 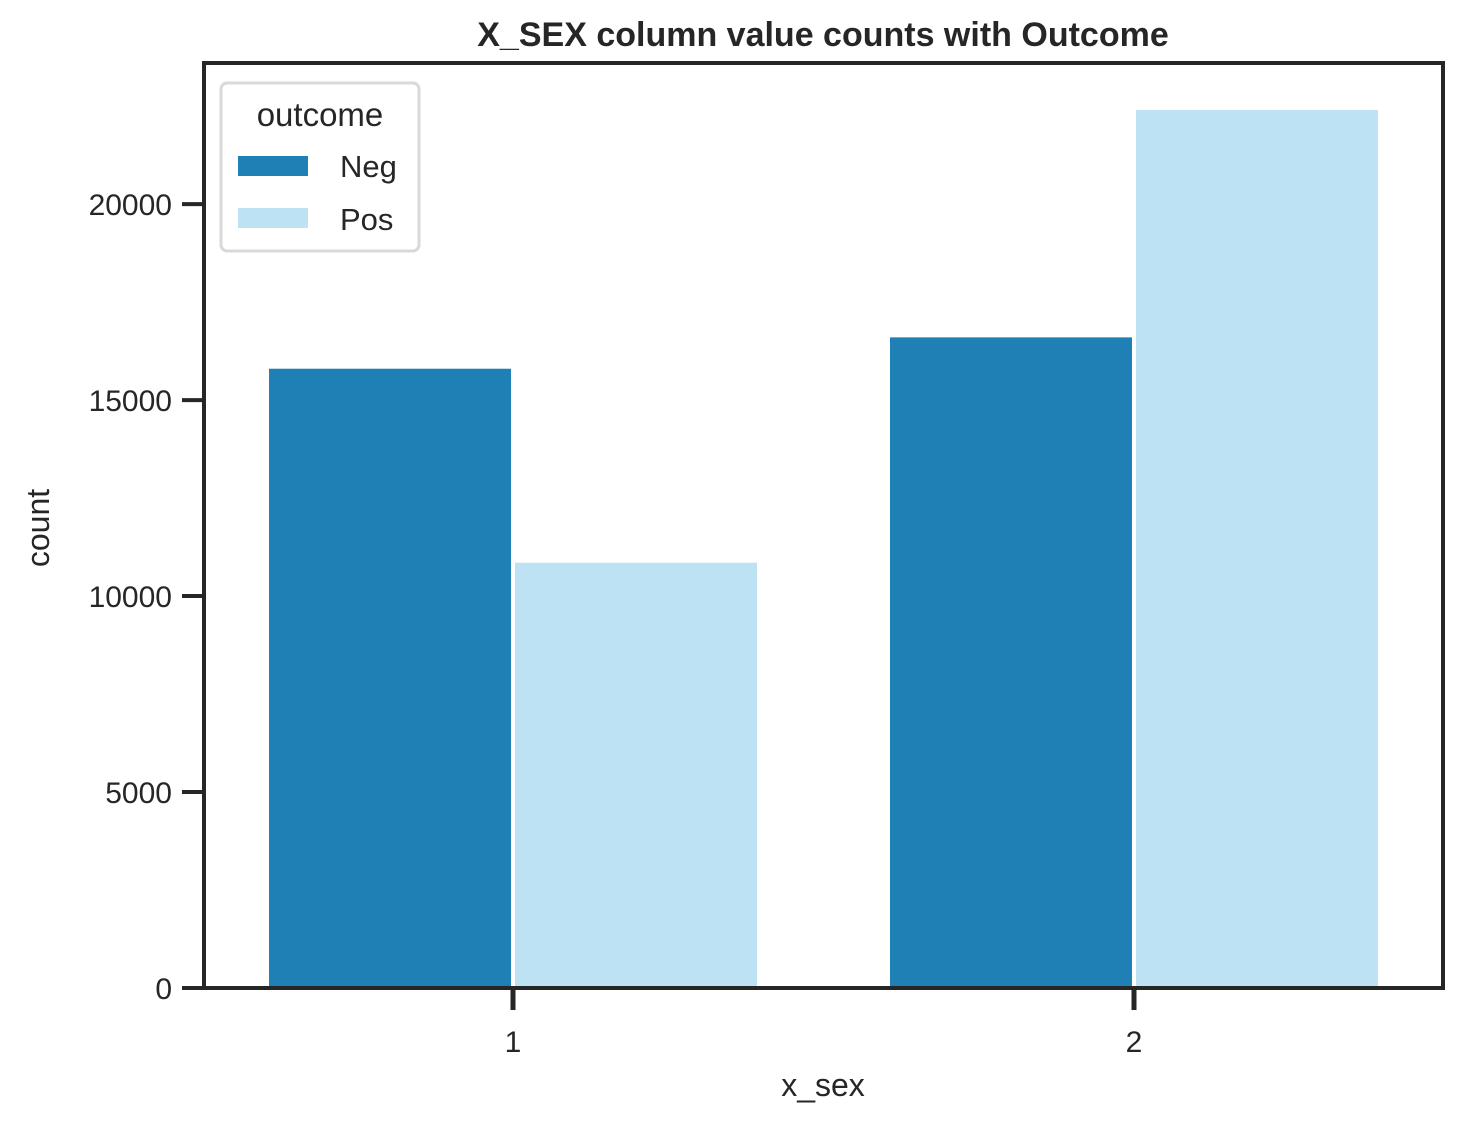 I want to click on y-tick-label: 15000, so click(x=130, y=401).